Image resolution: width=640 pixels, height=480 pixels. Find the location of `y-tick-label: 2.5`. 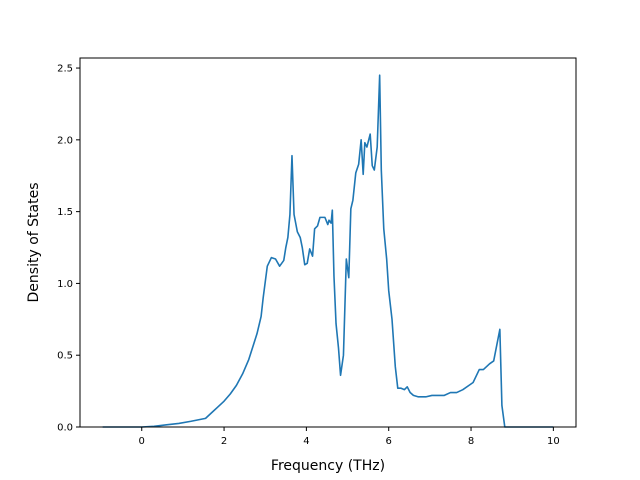

y-tick-label: 2.5 is located at coordinates (65, 69).